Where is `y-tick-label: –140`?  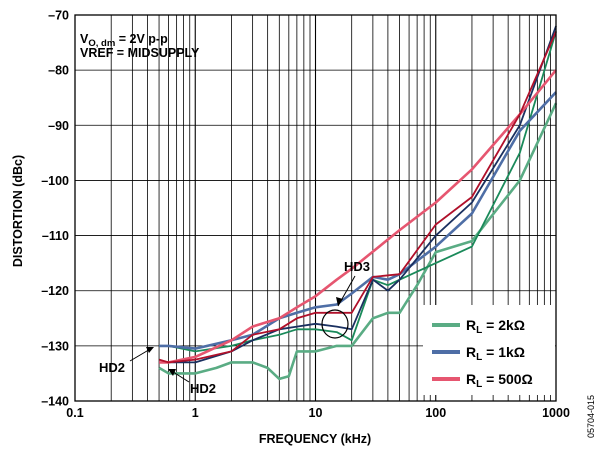 y-tick-label: –140 is located at coordinates (55, 402).